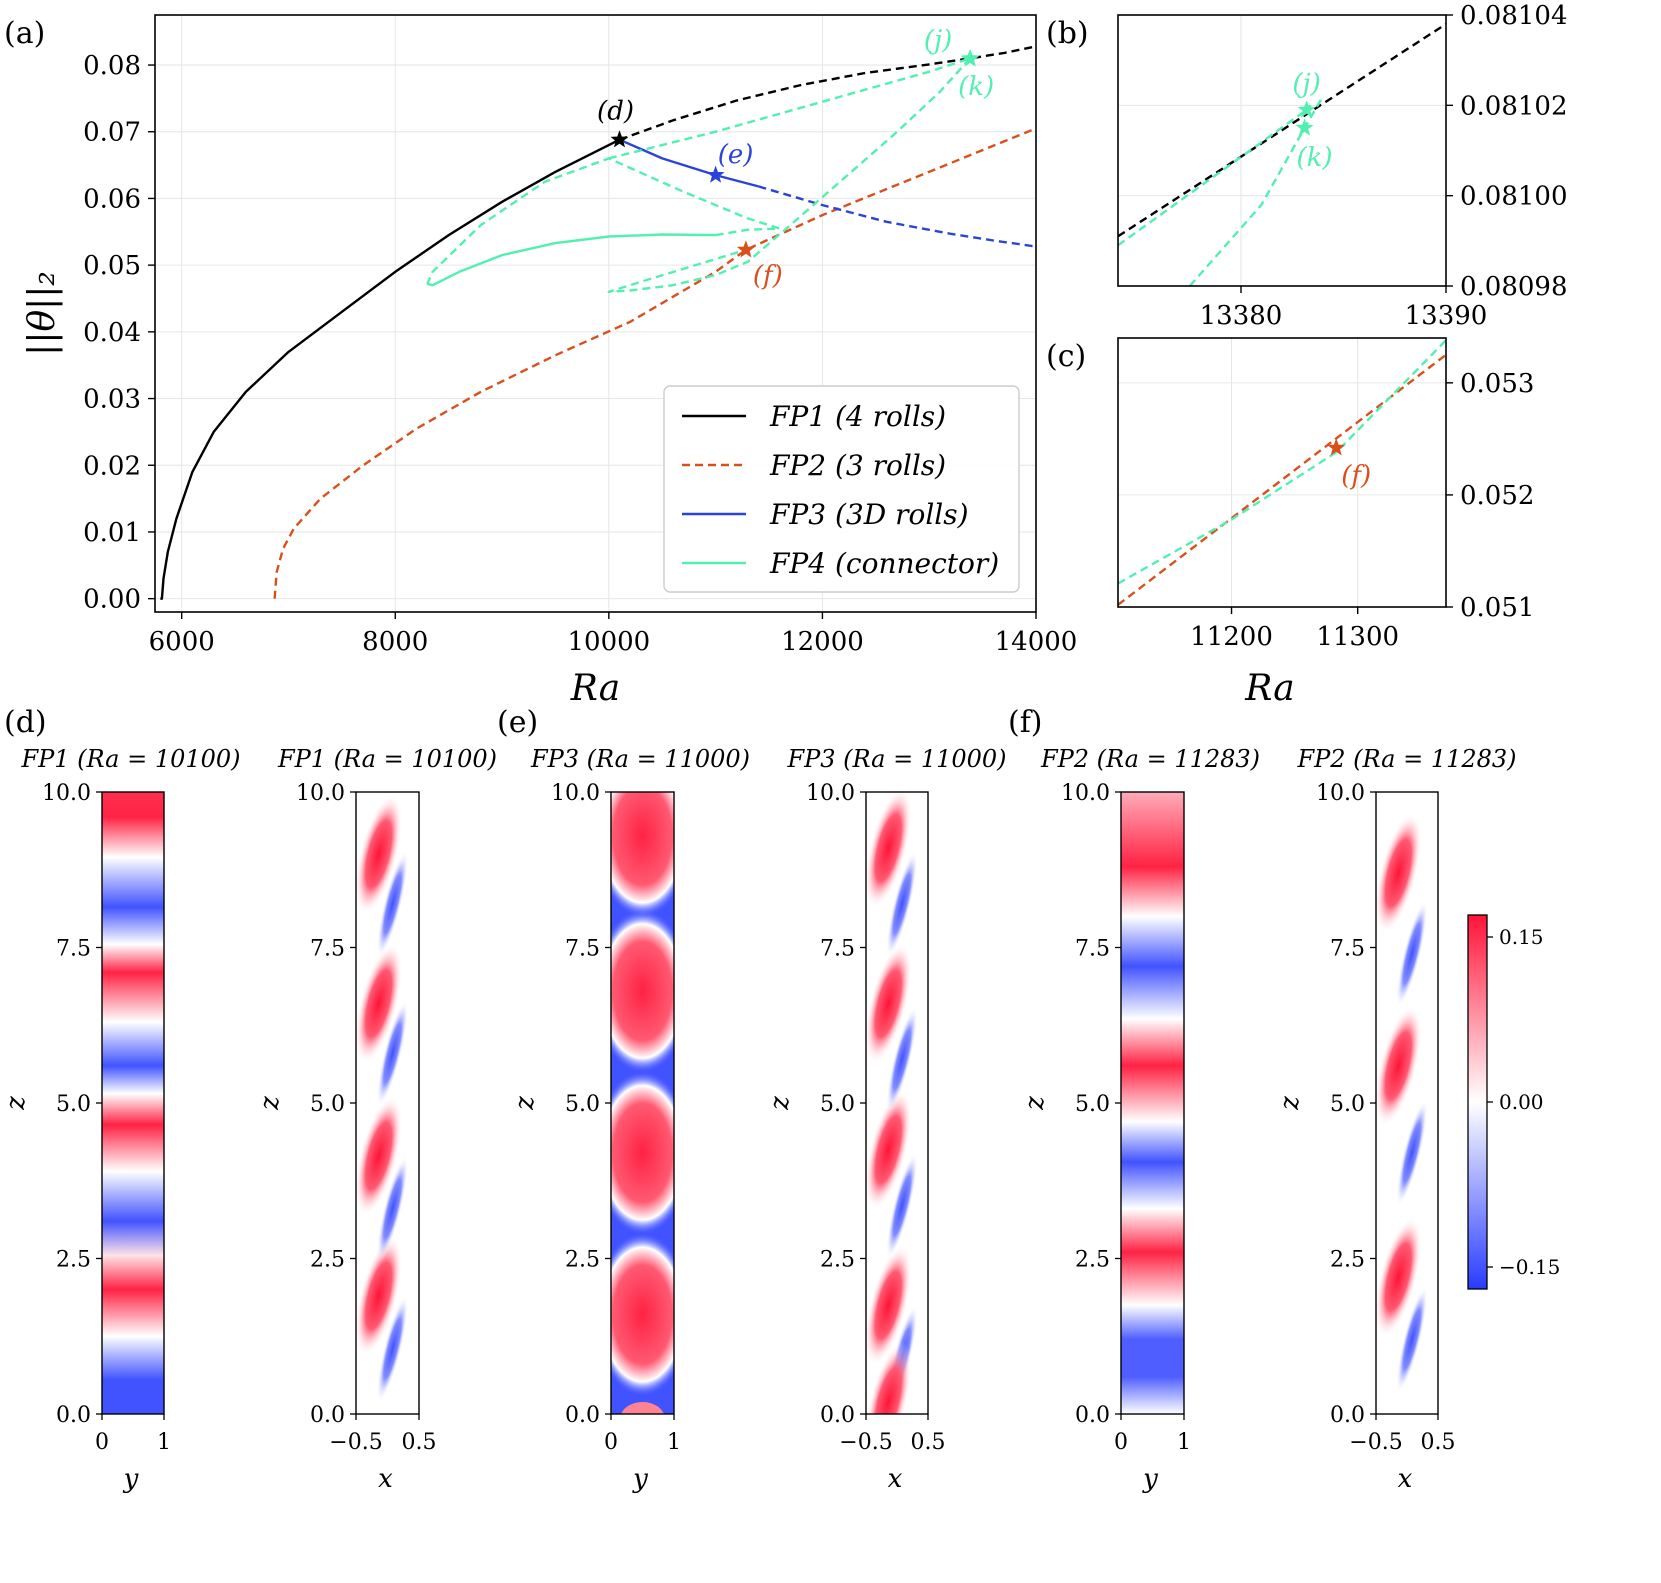 The width and height of the screenshot is (1661, 1583). Describe the element at coordinates (1521, 1102) in the screenshot. I see `colorbar-tick-label: 0.00` at that location.